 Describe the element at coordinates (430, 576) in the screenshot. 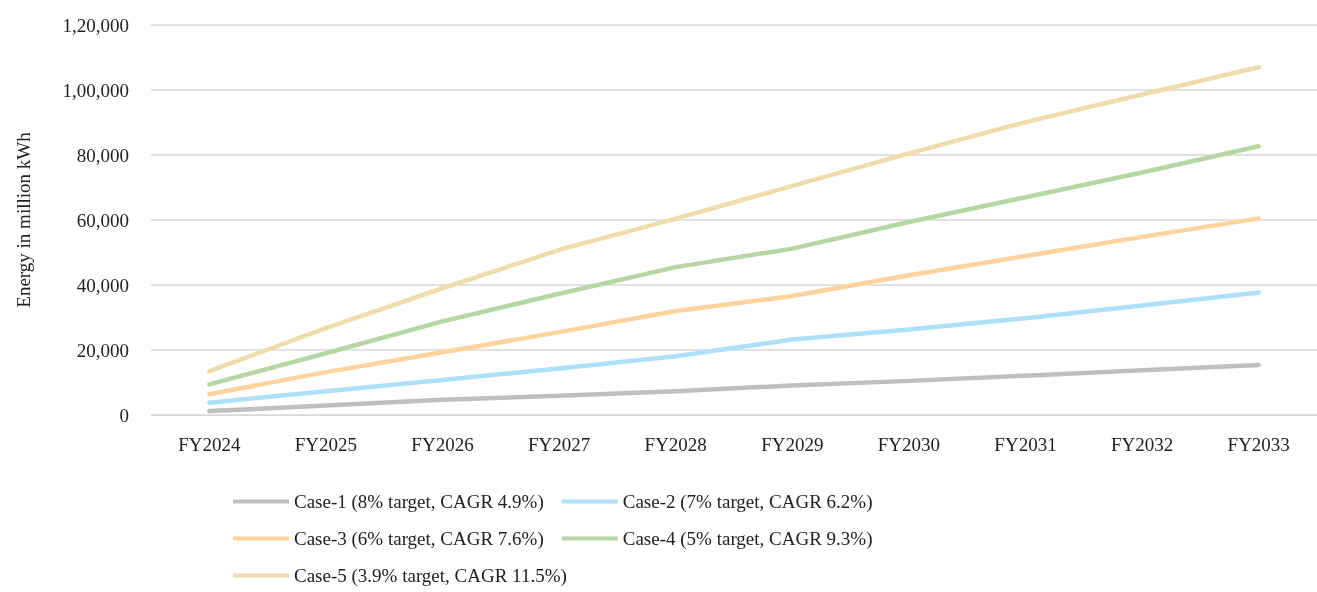

I see `legend-label: Case-5 (3.9% target, CAGR 11.5%)` at that location.